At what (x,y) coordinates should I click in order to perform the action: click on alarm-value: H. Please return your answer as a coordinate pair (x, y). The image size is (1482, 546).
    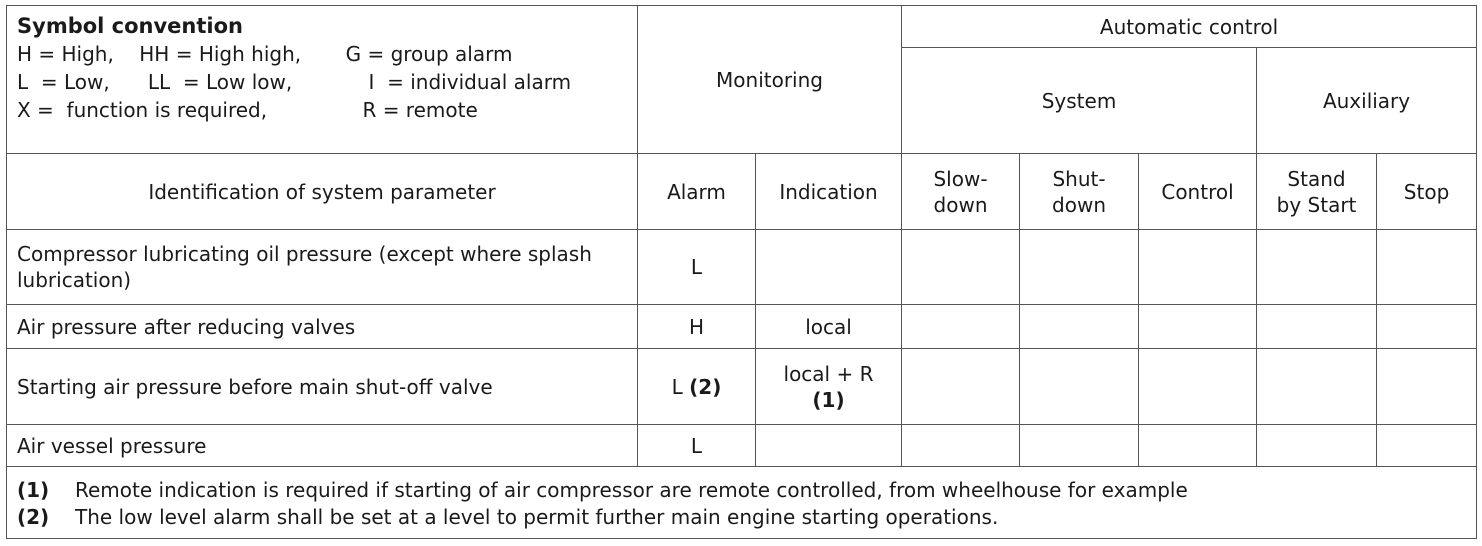
    Looking at the image, I should click on (696, 326).